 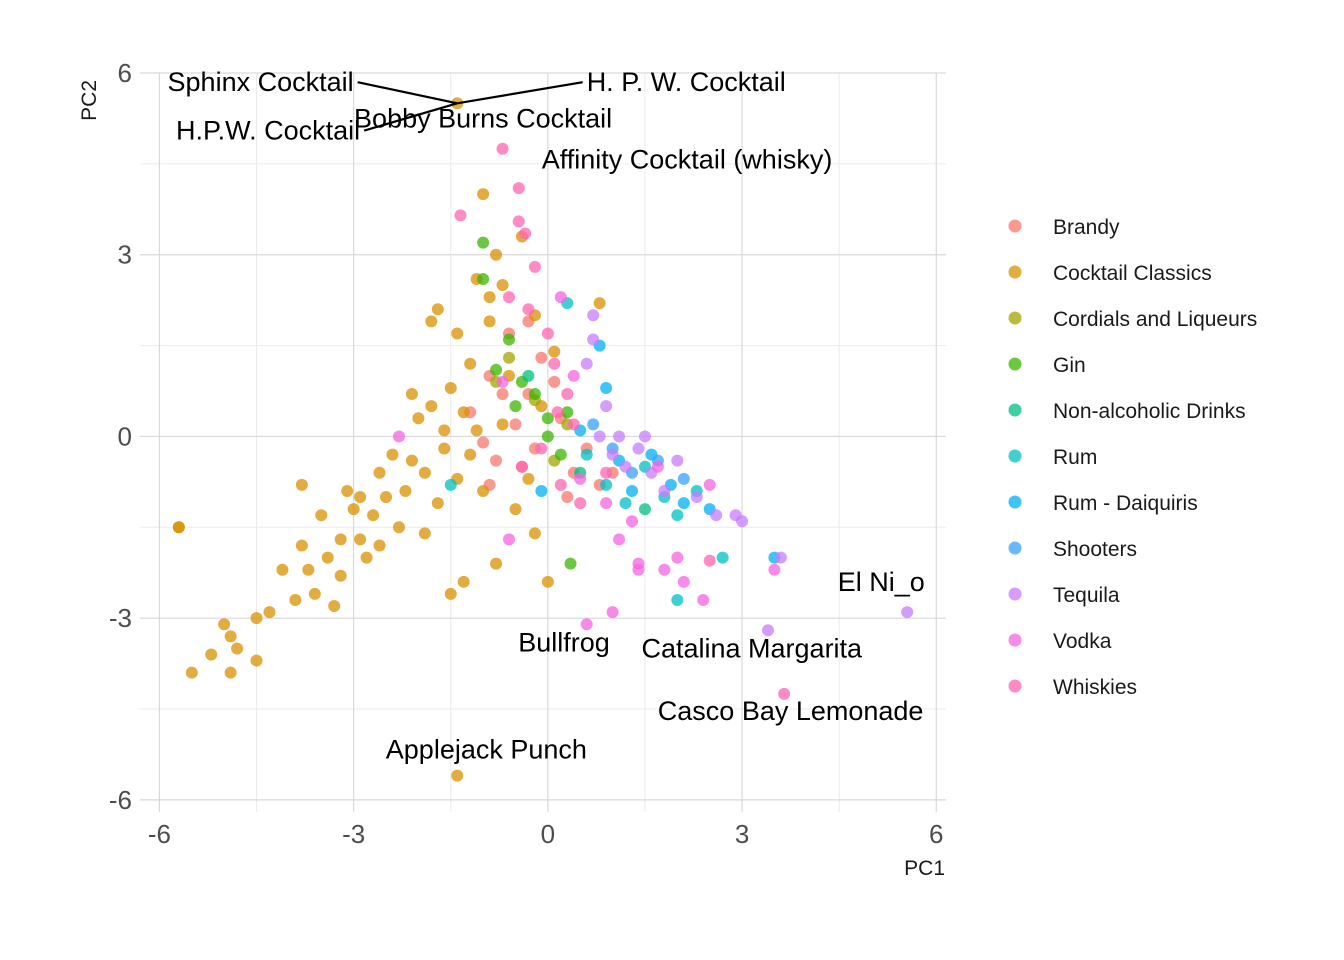 What do you see at coordinates (120, 618) in the screenshot?
I see `y-tick-label: -3` at bounding box center [120, 618].